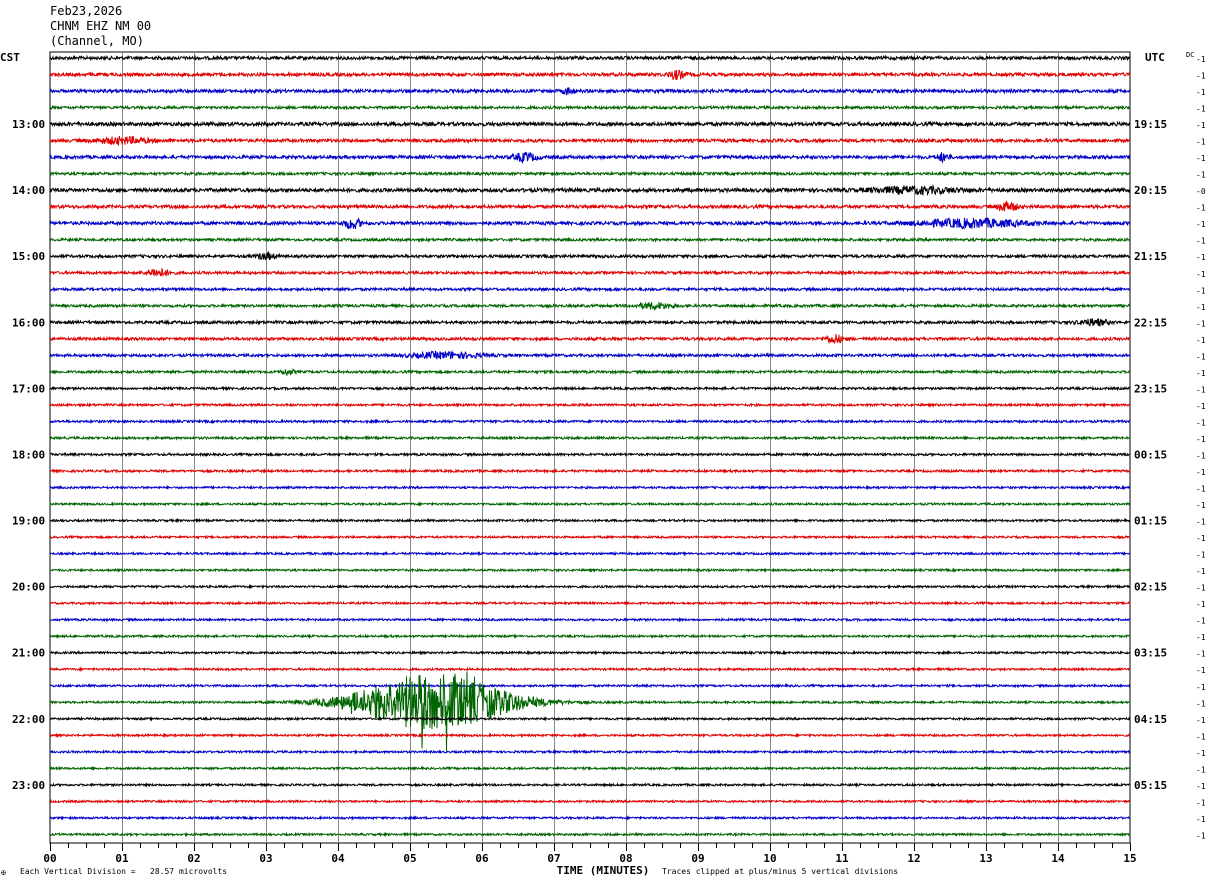  What do you see at coordinates (28, 388) in the screenshot?
I see `cst-hour-label: 17:00` at bounding box center [28, 388].